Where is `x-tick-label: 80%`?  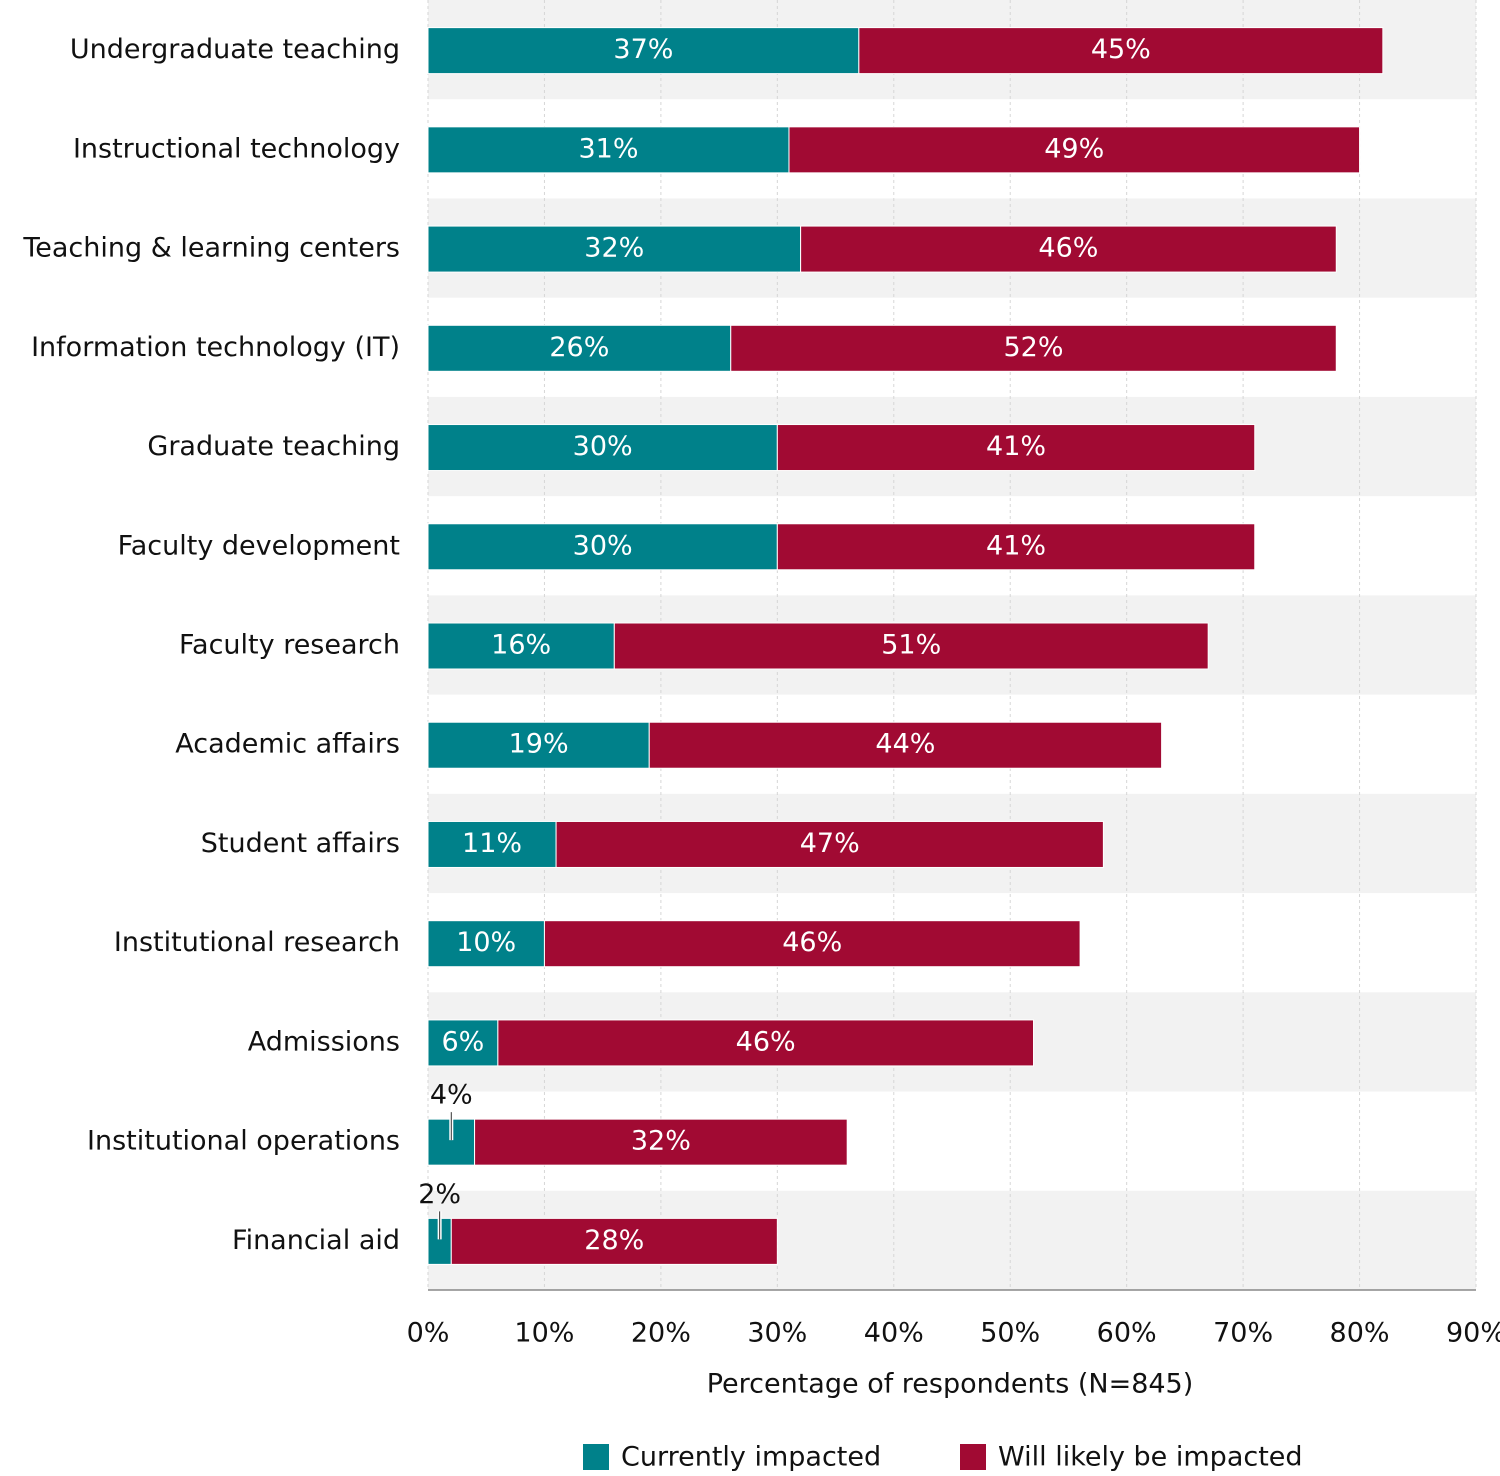 x-tick-label: 80% is located at coordinates (1360, 1333).